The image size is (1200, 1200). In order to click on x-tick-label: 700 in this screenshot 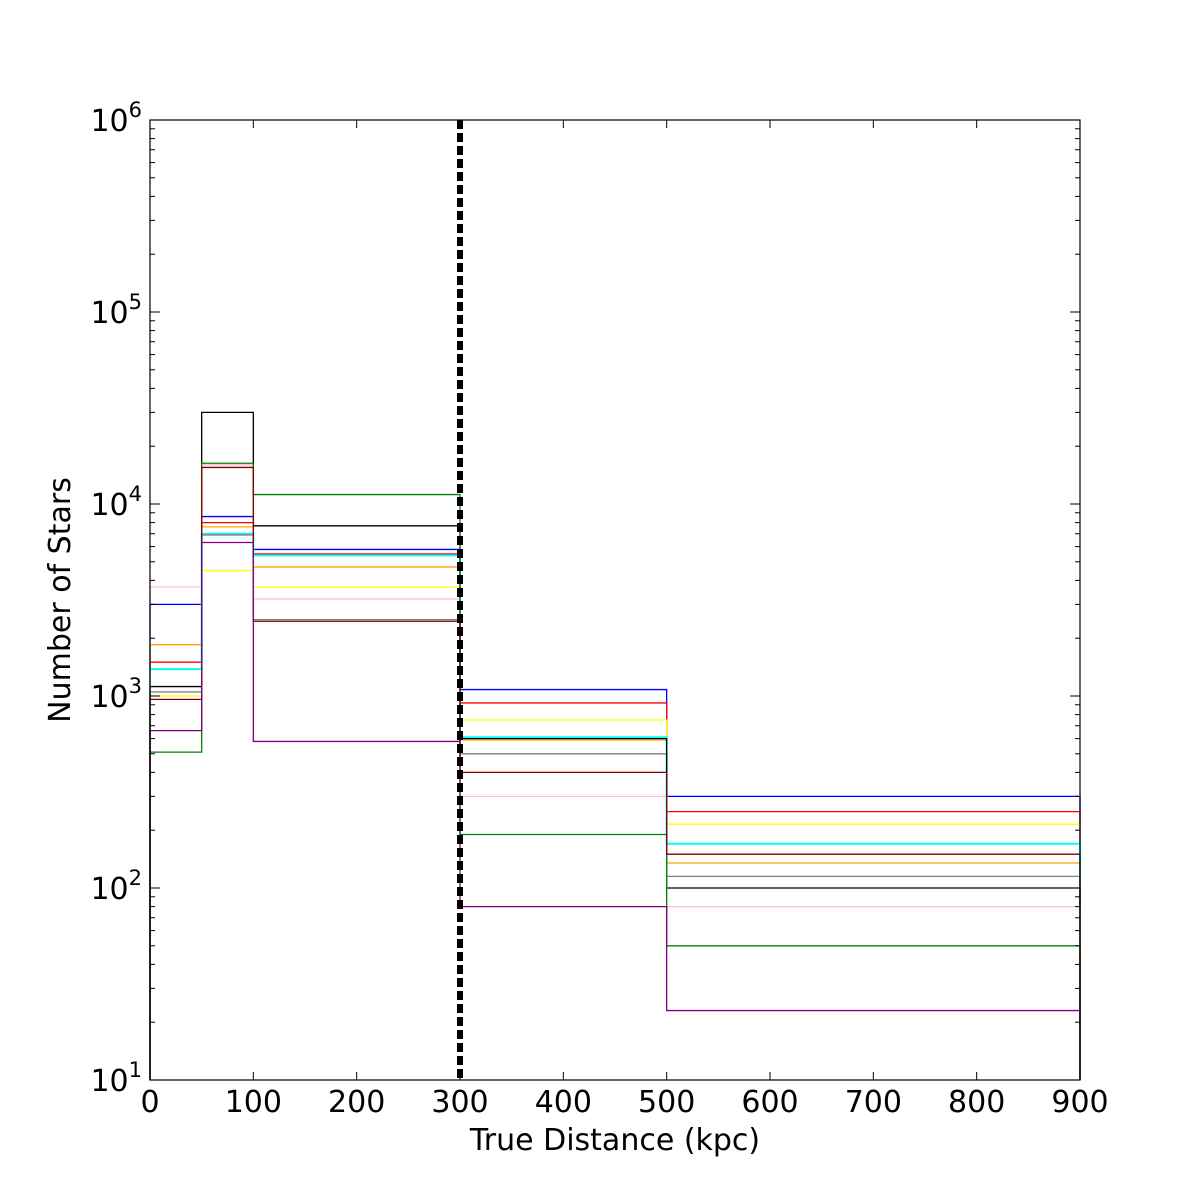, I will do `click(873, 1102)`.